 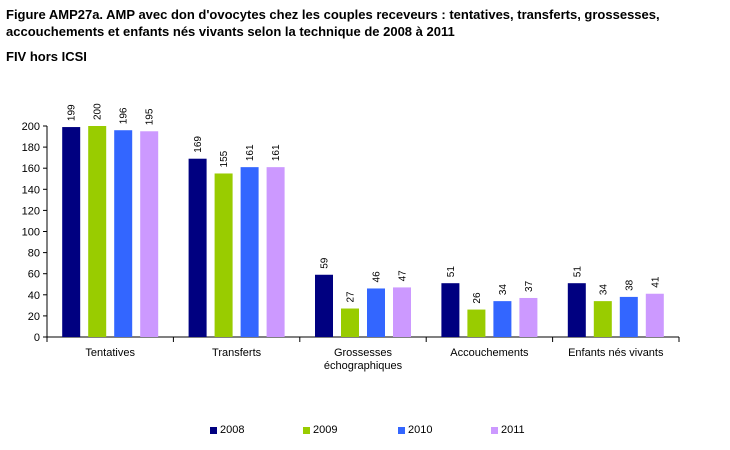 What do you see at coordinates (325, 263) in the screenshot?
I see `data-label: 59` at bounding box center [325, 263].